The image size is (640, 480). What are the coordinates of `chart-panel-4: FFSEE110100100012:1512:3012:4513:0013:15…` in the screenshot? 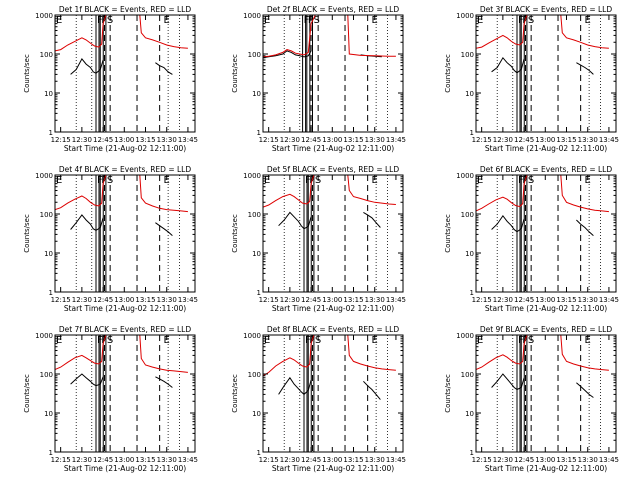 It's located at (110, 239).